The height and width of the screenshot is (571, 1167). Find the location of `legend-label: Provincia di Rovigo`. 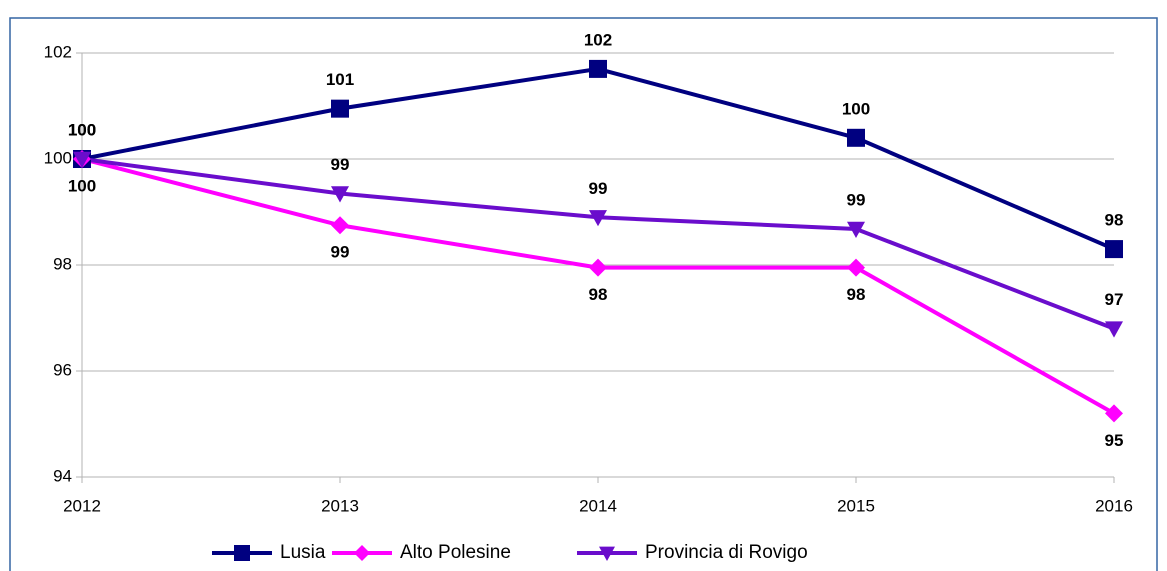

legend-label: Provincia di Rovigo is located at coordinates (726, 552).